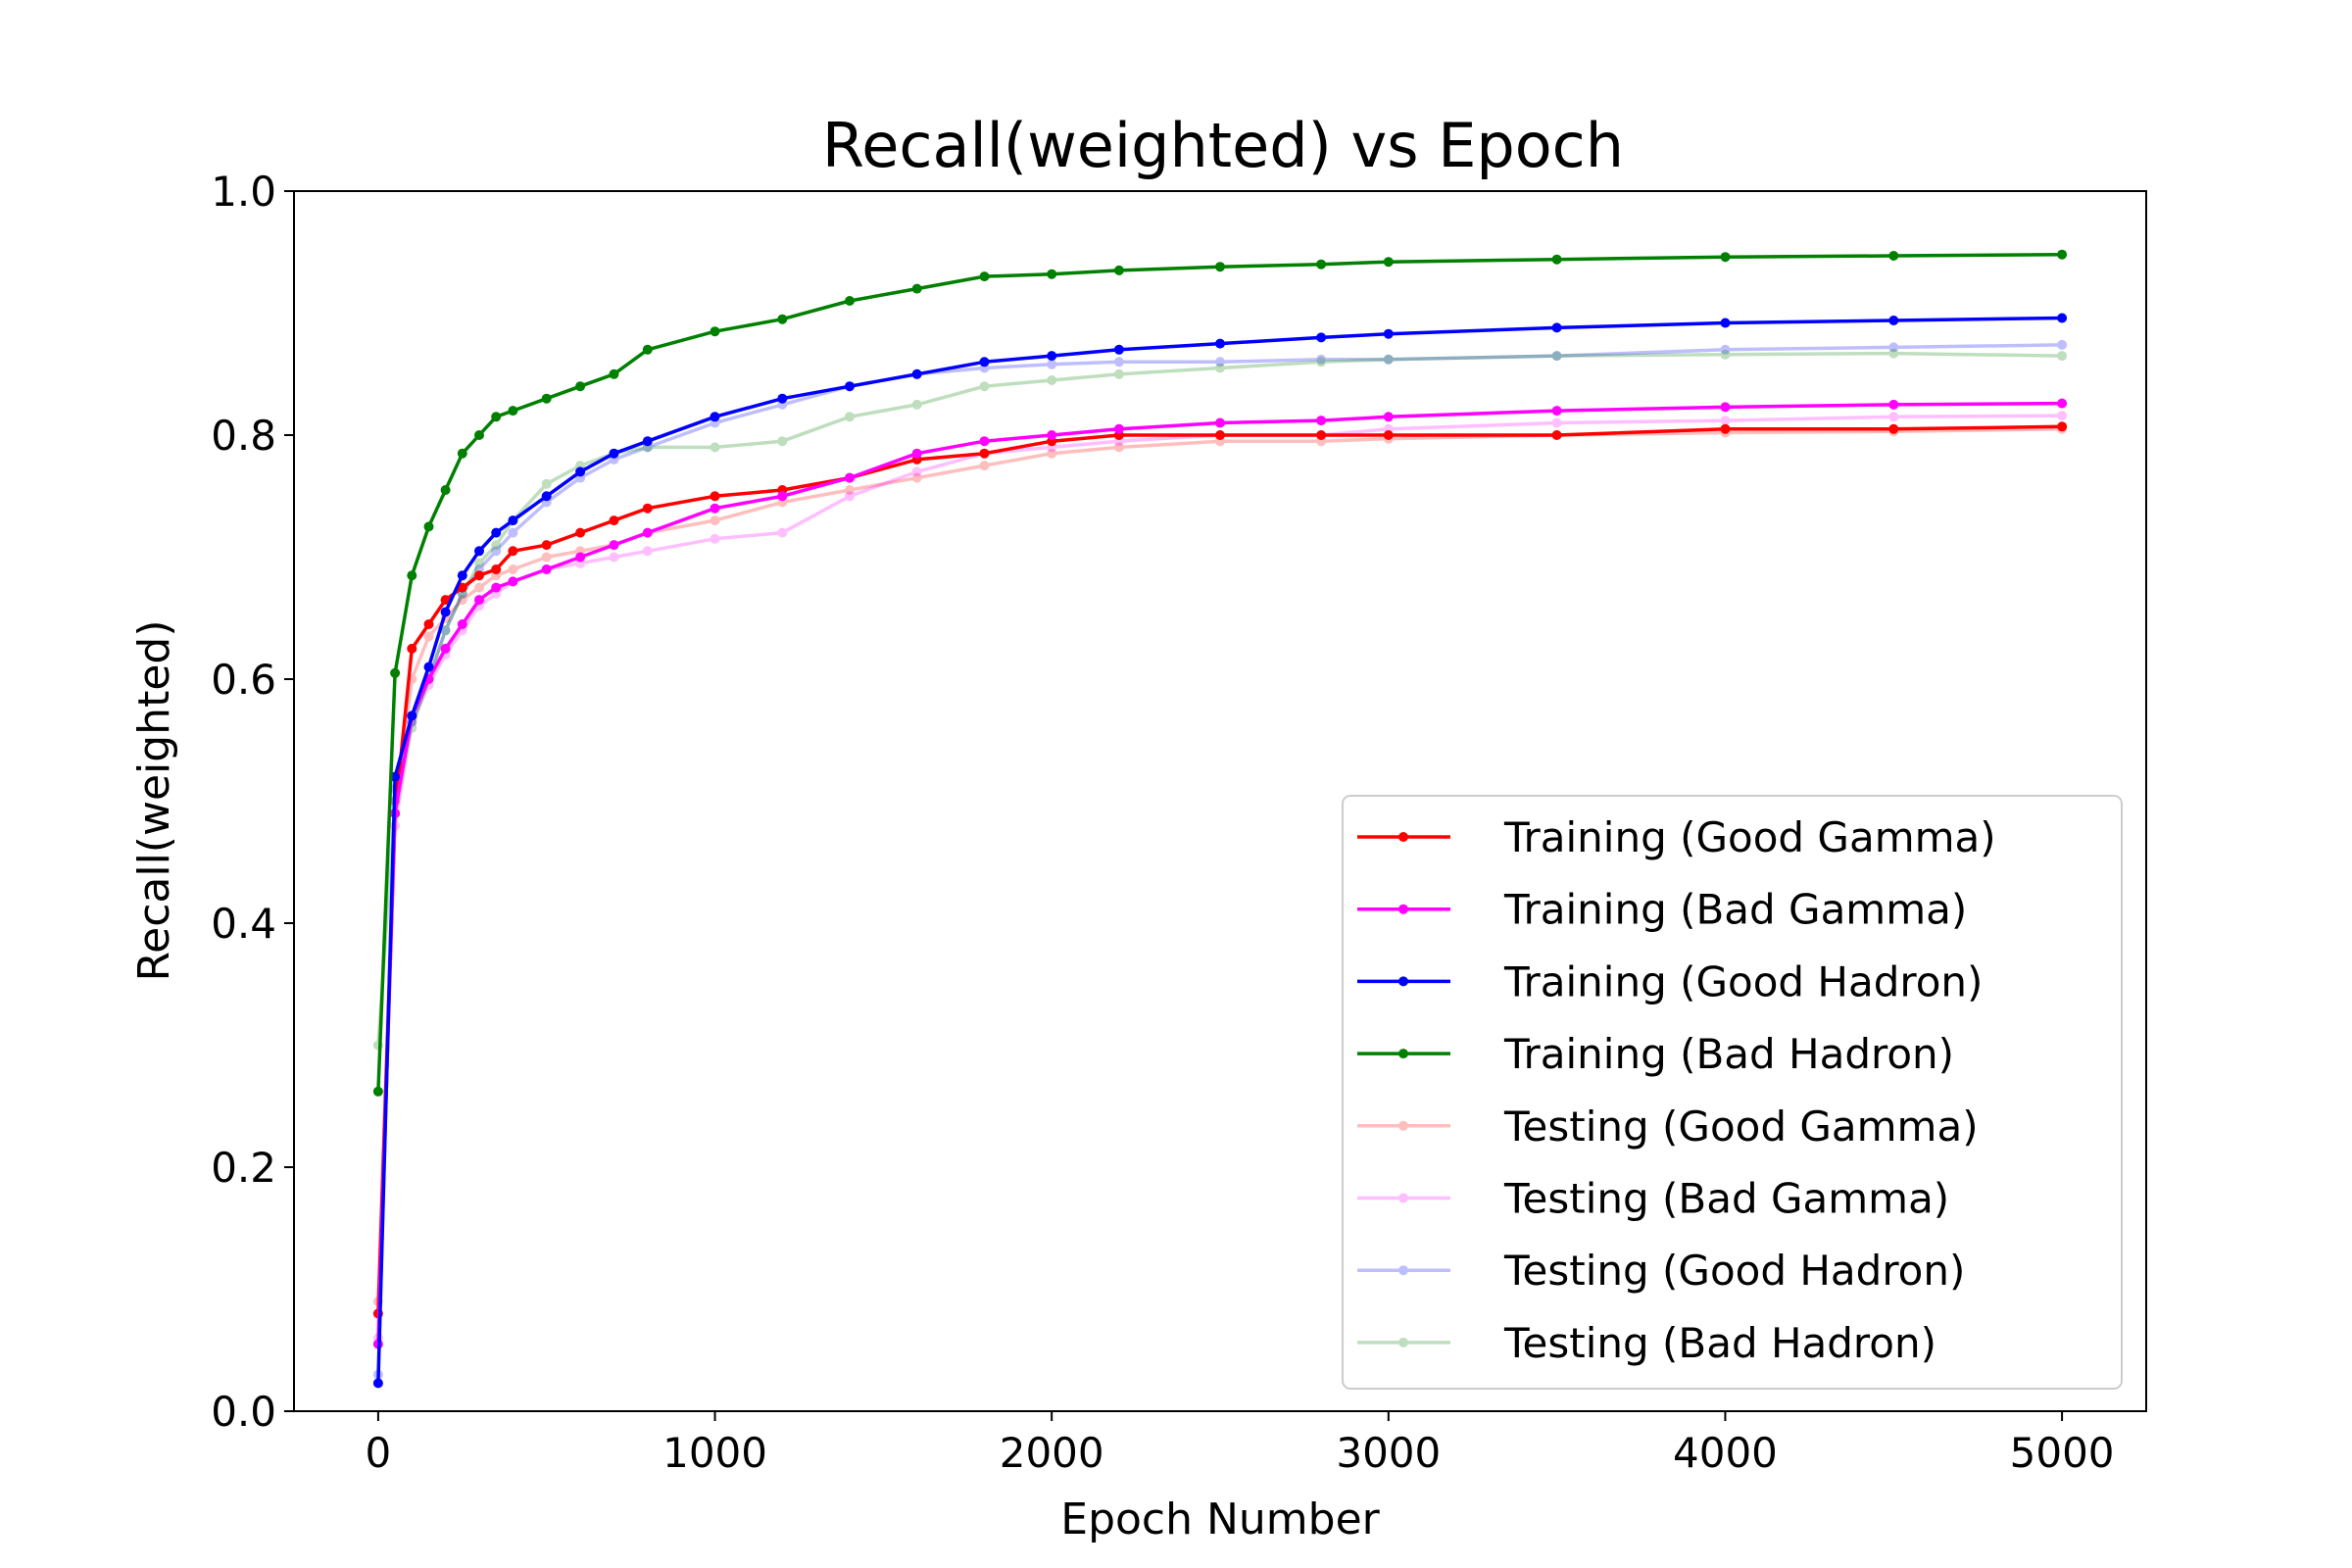  I want to click on y-tick-label: 0.6, so click(243, 680).